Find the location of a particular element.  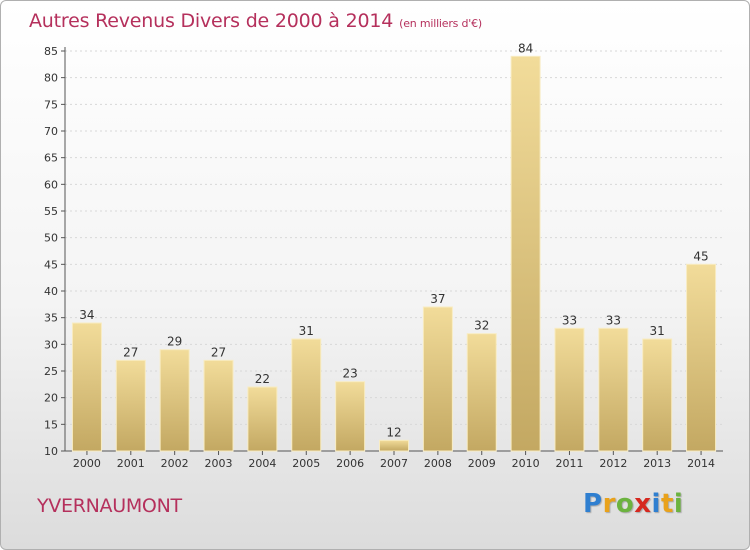

x-tick-label: 2014 is located at coordinates (701, 463).